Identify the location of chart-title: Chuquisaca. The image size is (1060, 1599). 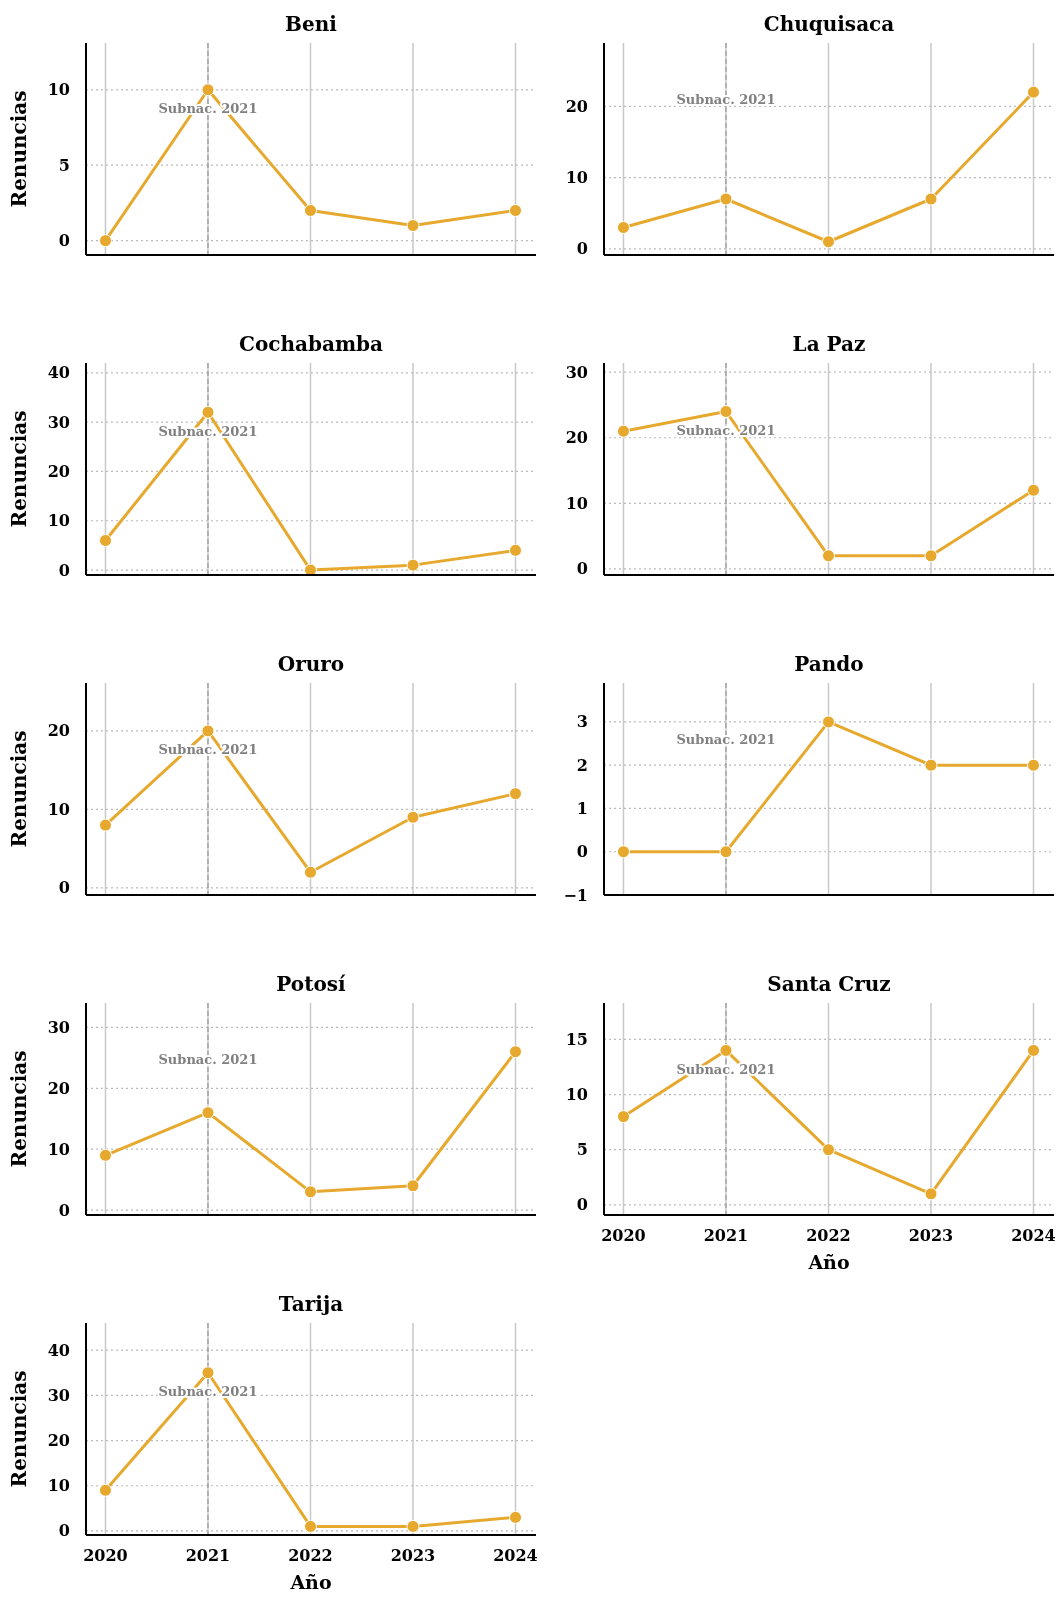
(829, 24).